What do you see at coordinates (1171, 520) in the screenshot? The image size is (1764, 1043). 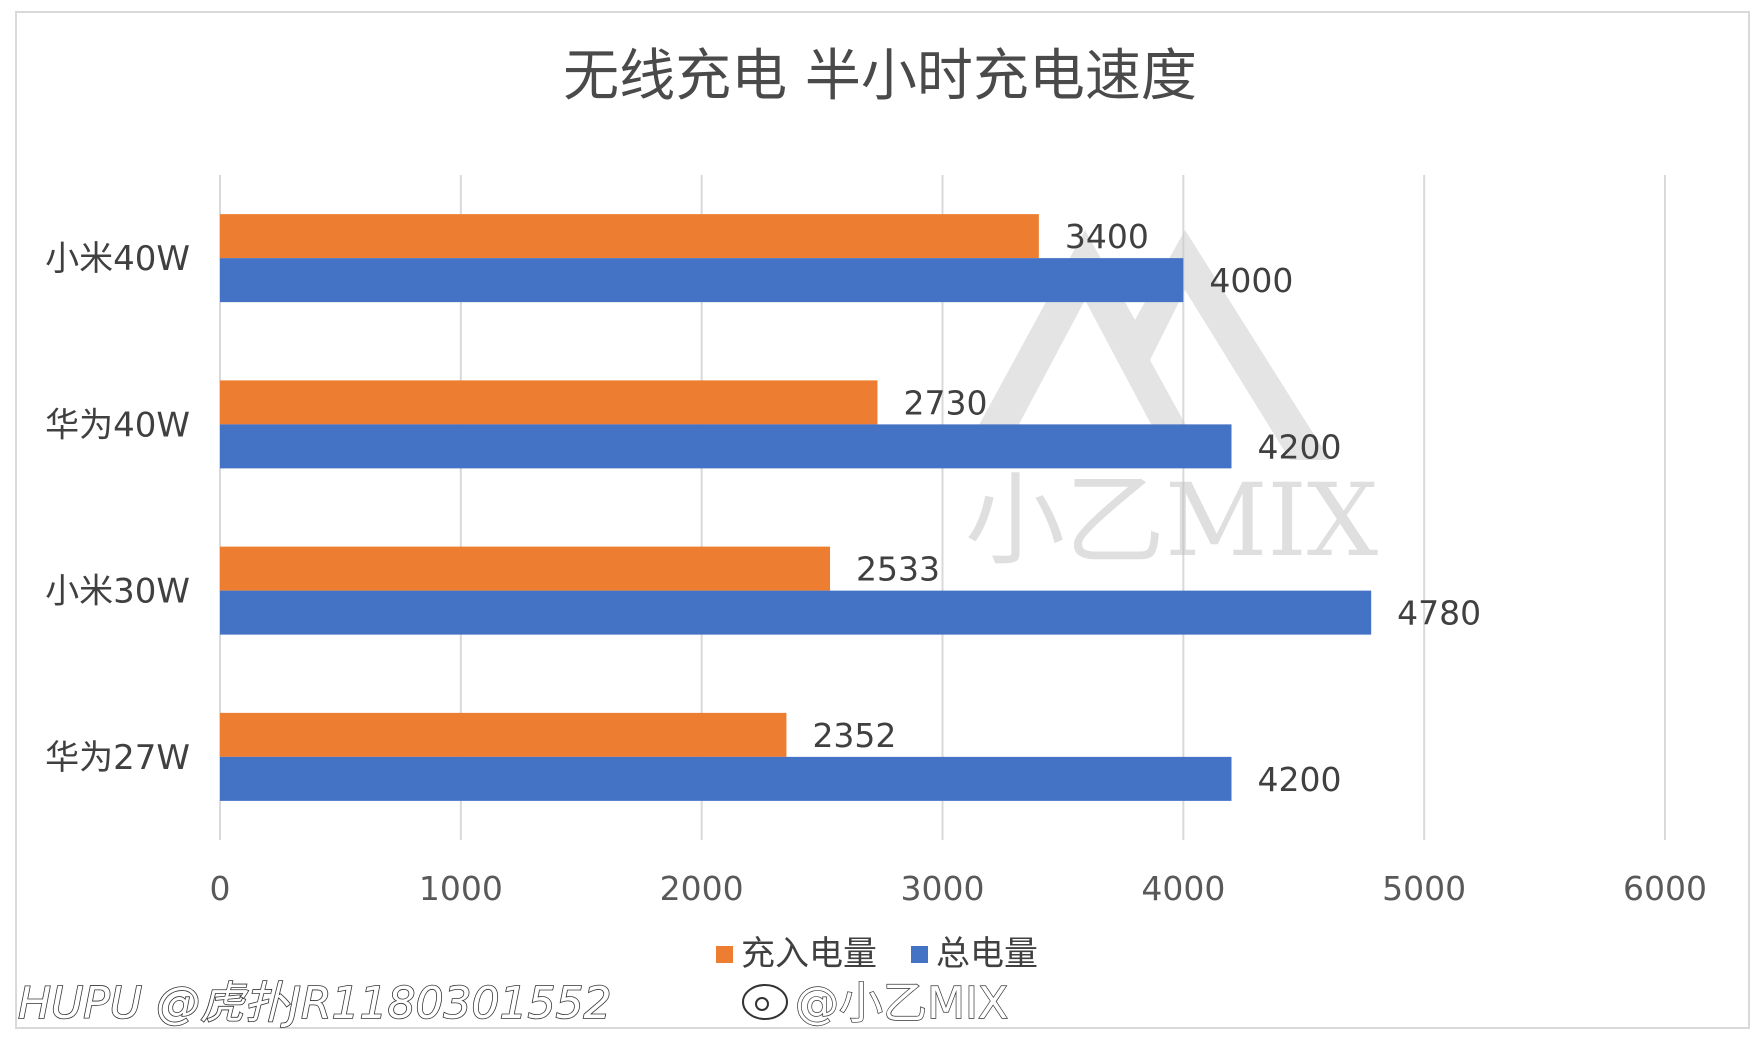 I see `watermark-text: 小乙MIX` at bounding box center [1171, 520].